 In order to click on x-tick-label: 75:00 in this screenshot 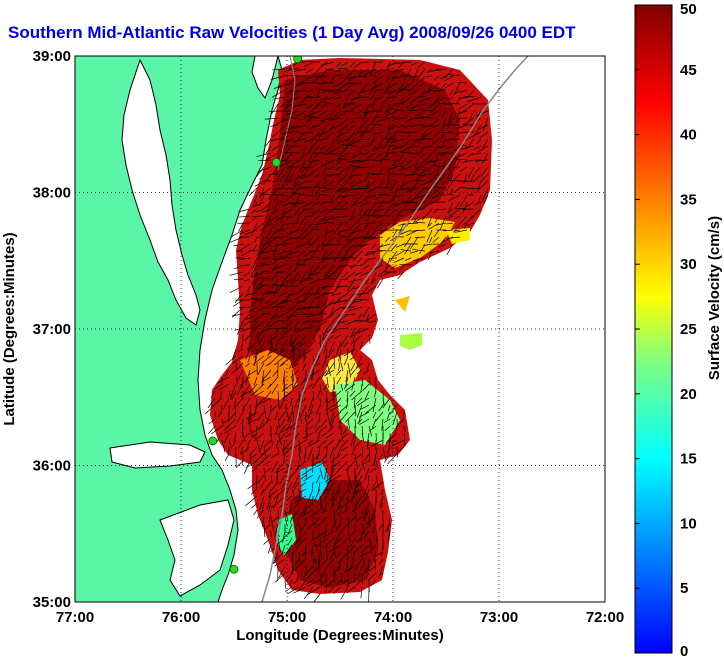, I will do `click(287, 617)`.